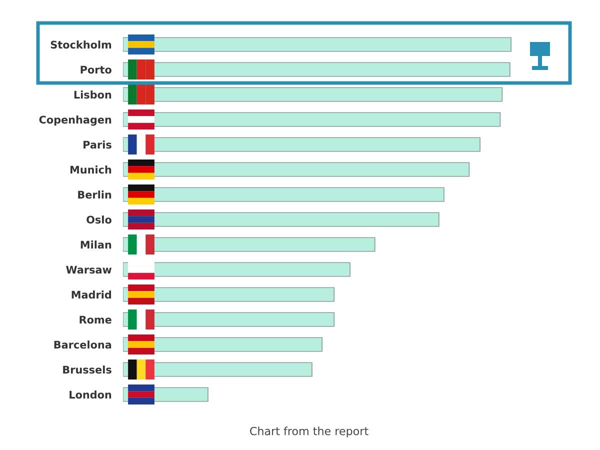 The height and width of the screenshot is (450, 600). What do you see at coordinates (87, 370) in the screenshot?
I see `y-tick-label: Brussels` at bounding box center [87, 370].